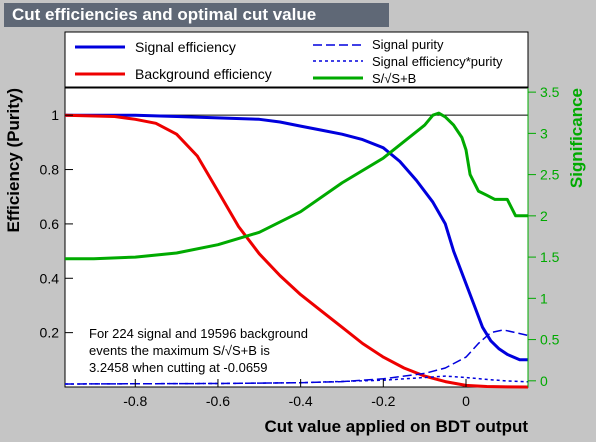 The width and height of the screenshot is (596, 442). What do you see at coordinates (198, 333) in the screenshot?
I see `annotation-line: For 224 signal and 19596 background` at bounding box center [198, 333].